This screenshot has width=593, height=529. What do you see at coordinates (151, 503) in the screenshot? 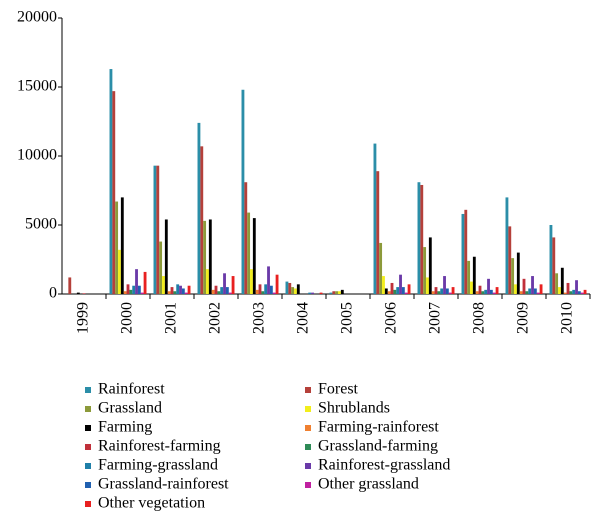
I see `legend-label: Other vegetation` at bounding box center [151, 503].